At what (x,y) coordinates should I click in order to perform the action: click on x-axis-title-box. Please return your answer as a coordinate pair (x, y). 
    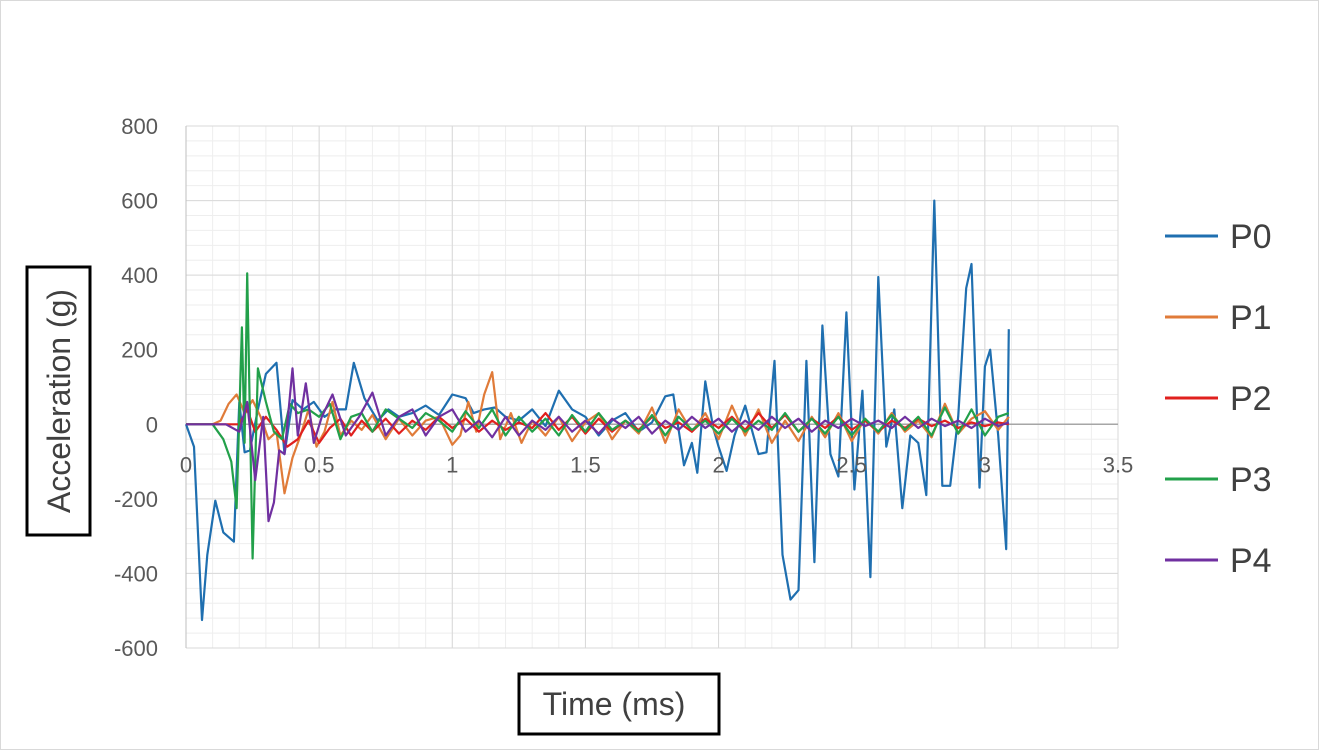
    Looking at the image, I should click on (619, 704).